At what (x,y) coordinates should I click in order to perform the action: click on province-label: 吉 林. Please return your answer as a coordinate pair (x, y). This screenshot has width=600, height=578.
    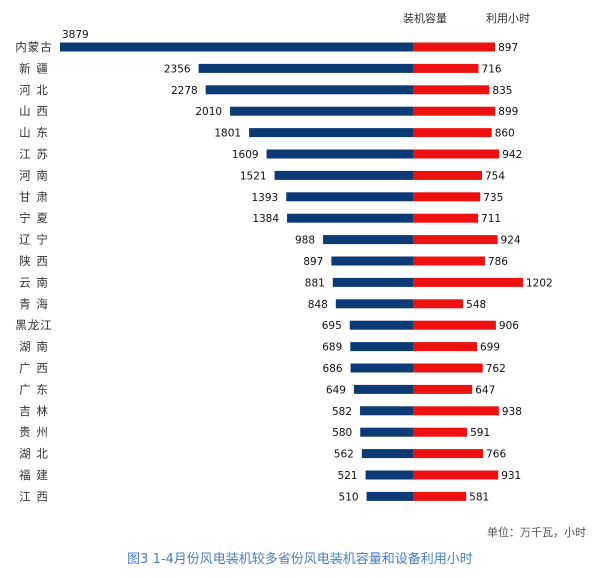
    Looking at the image, I should click on (34, 411).